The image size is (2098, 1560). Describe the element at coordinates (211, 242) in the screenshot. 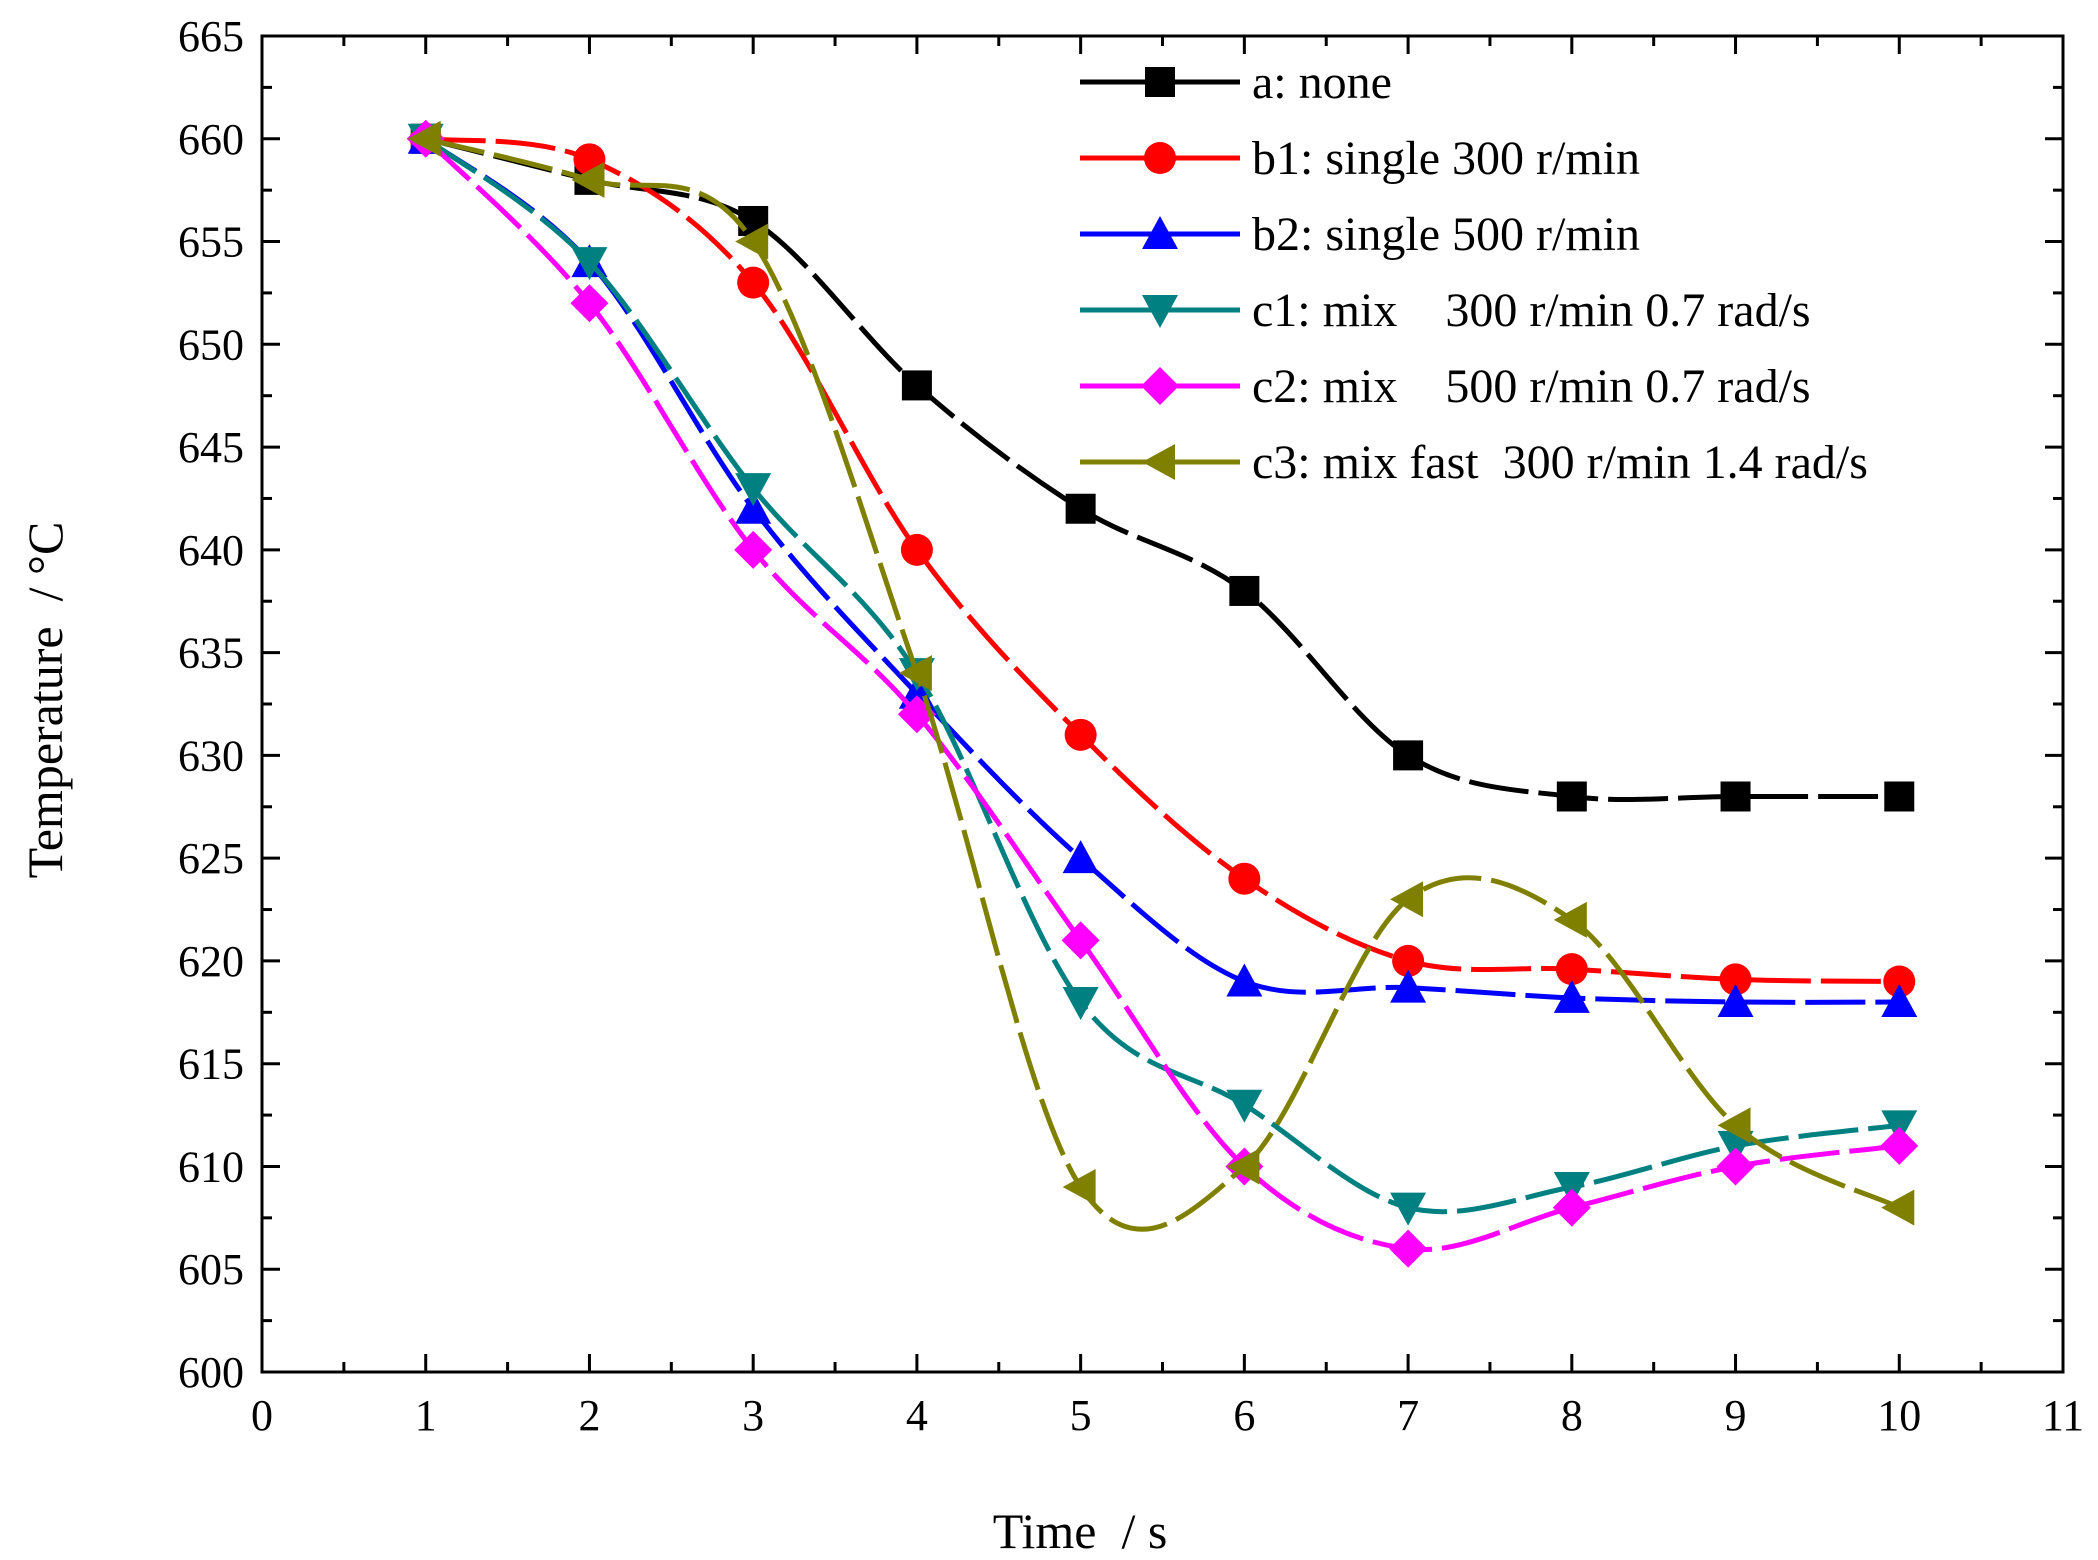

I see `y-tick-label: 655` at that location.